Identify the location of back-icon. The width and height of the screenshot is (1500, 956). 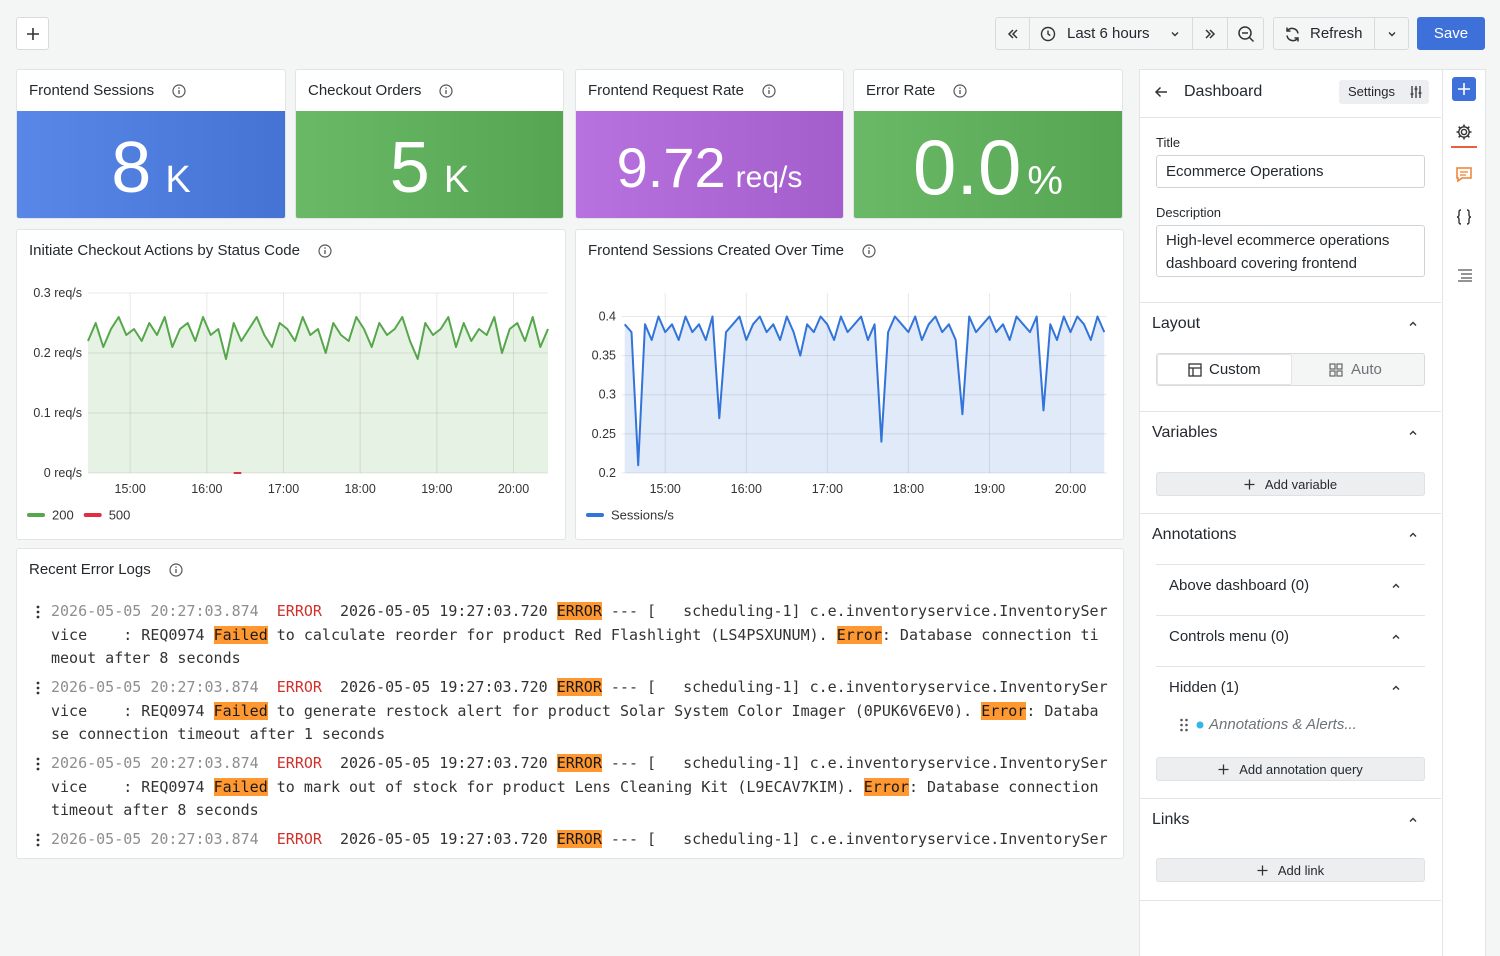
(1161, 92).